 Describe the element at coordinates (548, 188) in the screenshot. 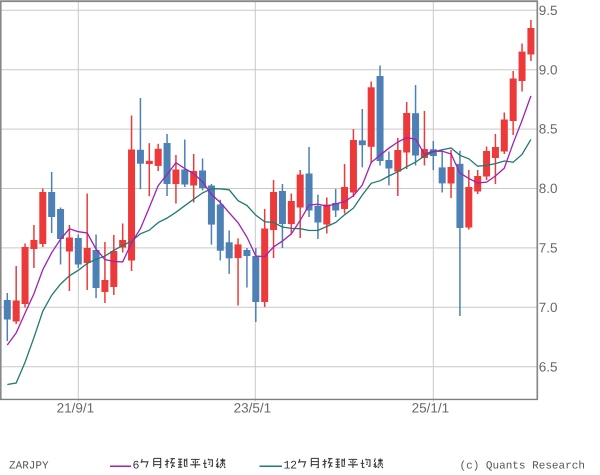

I see `svg-text: 8.0` at that location.